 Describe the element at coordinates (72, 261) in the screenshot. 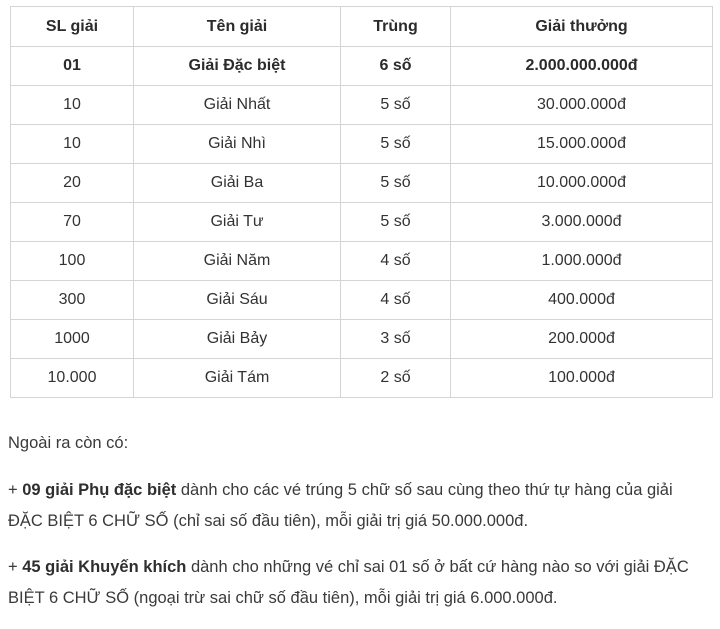

I see `cell-sl-giai: 100` at that location.